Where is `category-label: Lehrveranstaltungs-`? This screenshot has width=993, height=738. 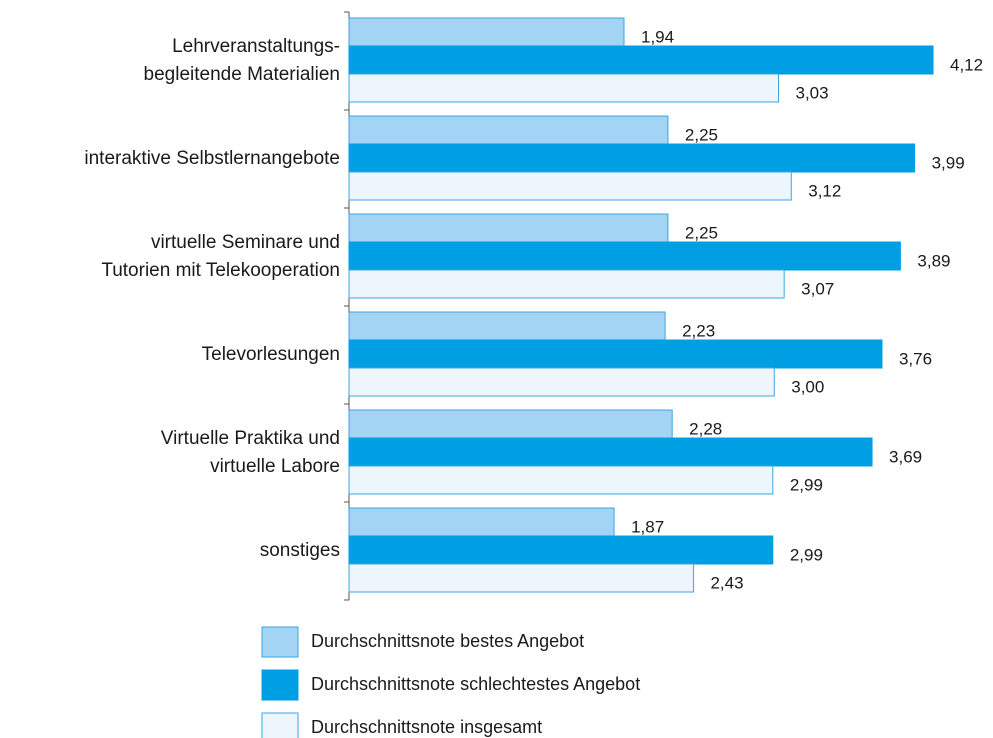 category-label: Lehrveranstaltungs- is located at coordinates (256, 46).